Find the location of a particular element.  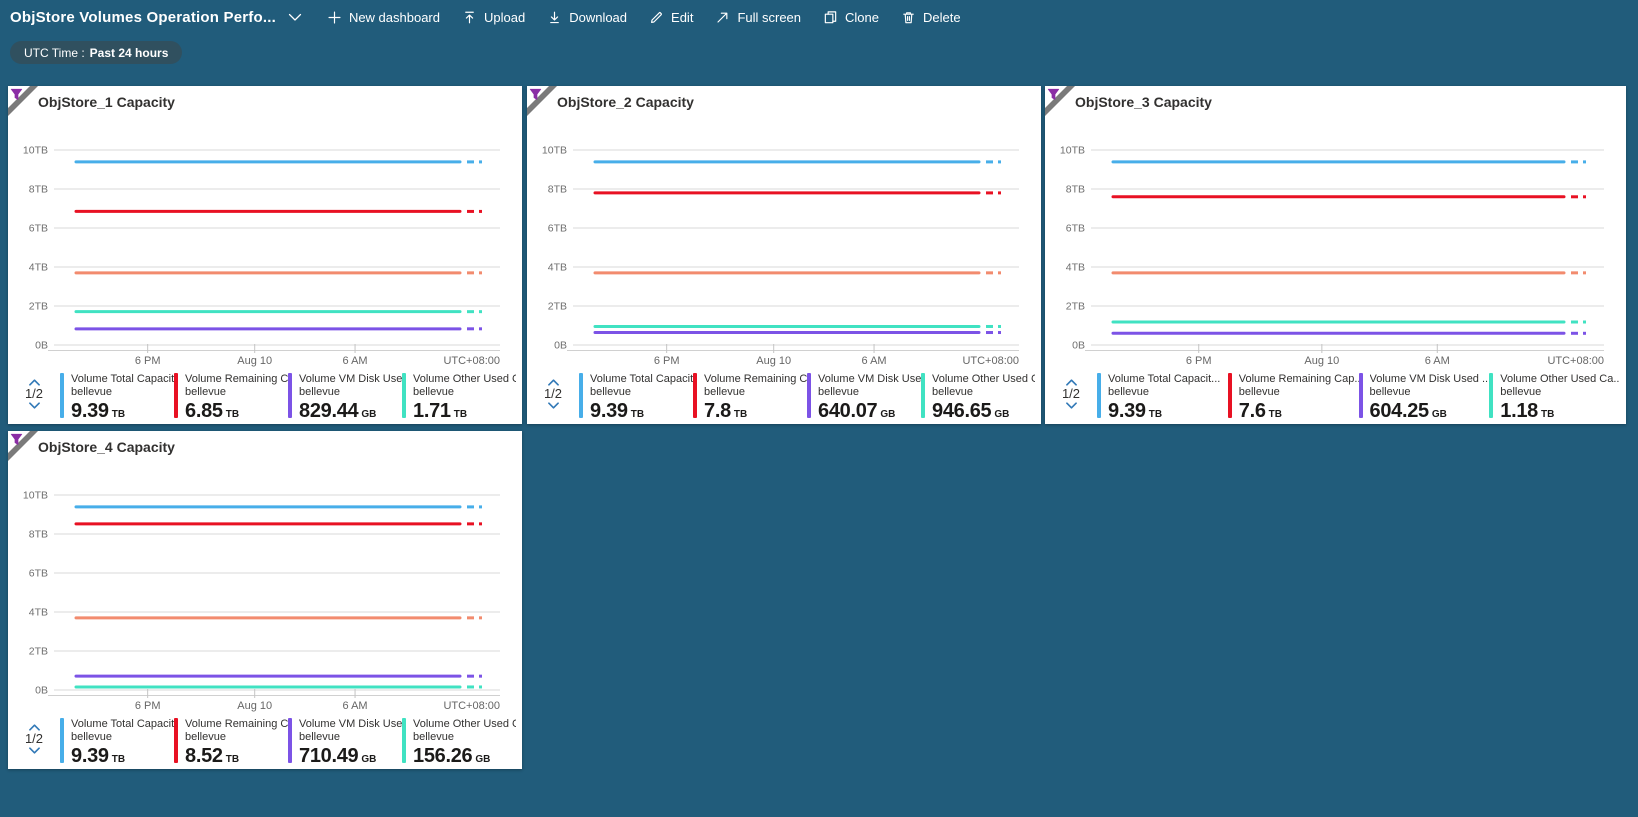

series-value: 710.49 GB is located at coordinates (350, 756).